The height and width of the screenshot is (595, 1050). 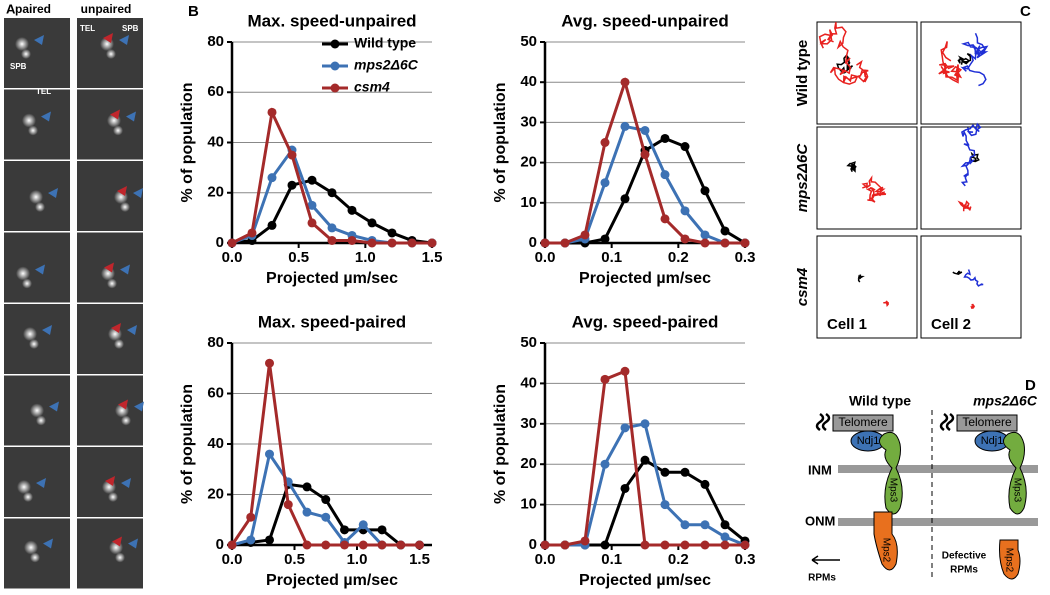 What do you see at coordinates (745, 257) in the screenshot?
I see `x-tick-label: 0.3` at bounding box center [745, 257].